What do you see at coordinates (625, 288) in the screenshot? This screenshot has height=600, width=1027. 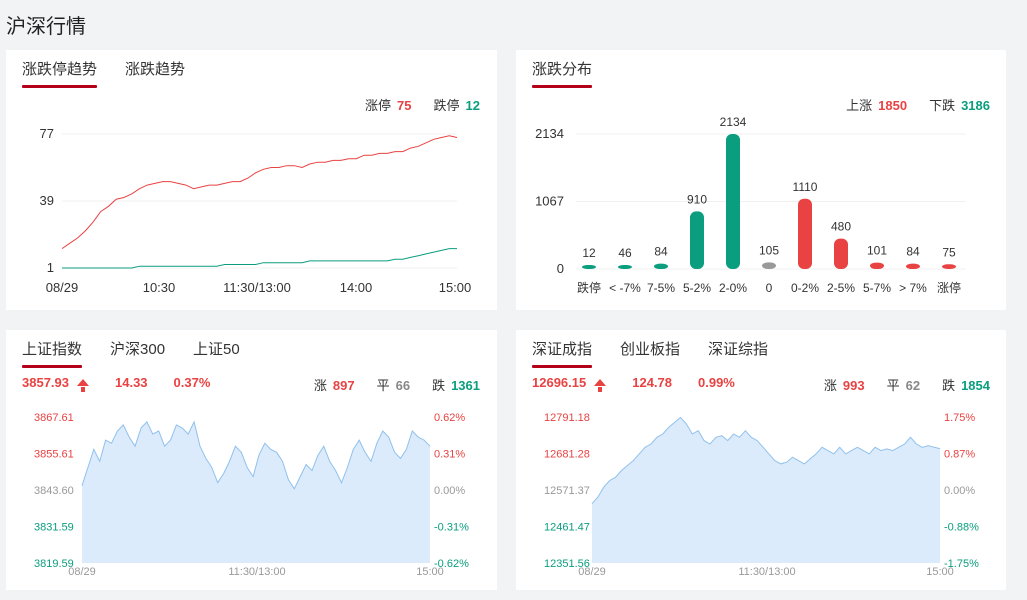 I see `x-tick-label: < -7%` at bounding box center [625, 288].